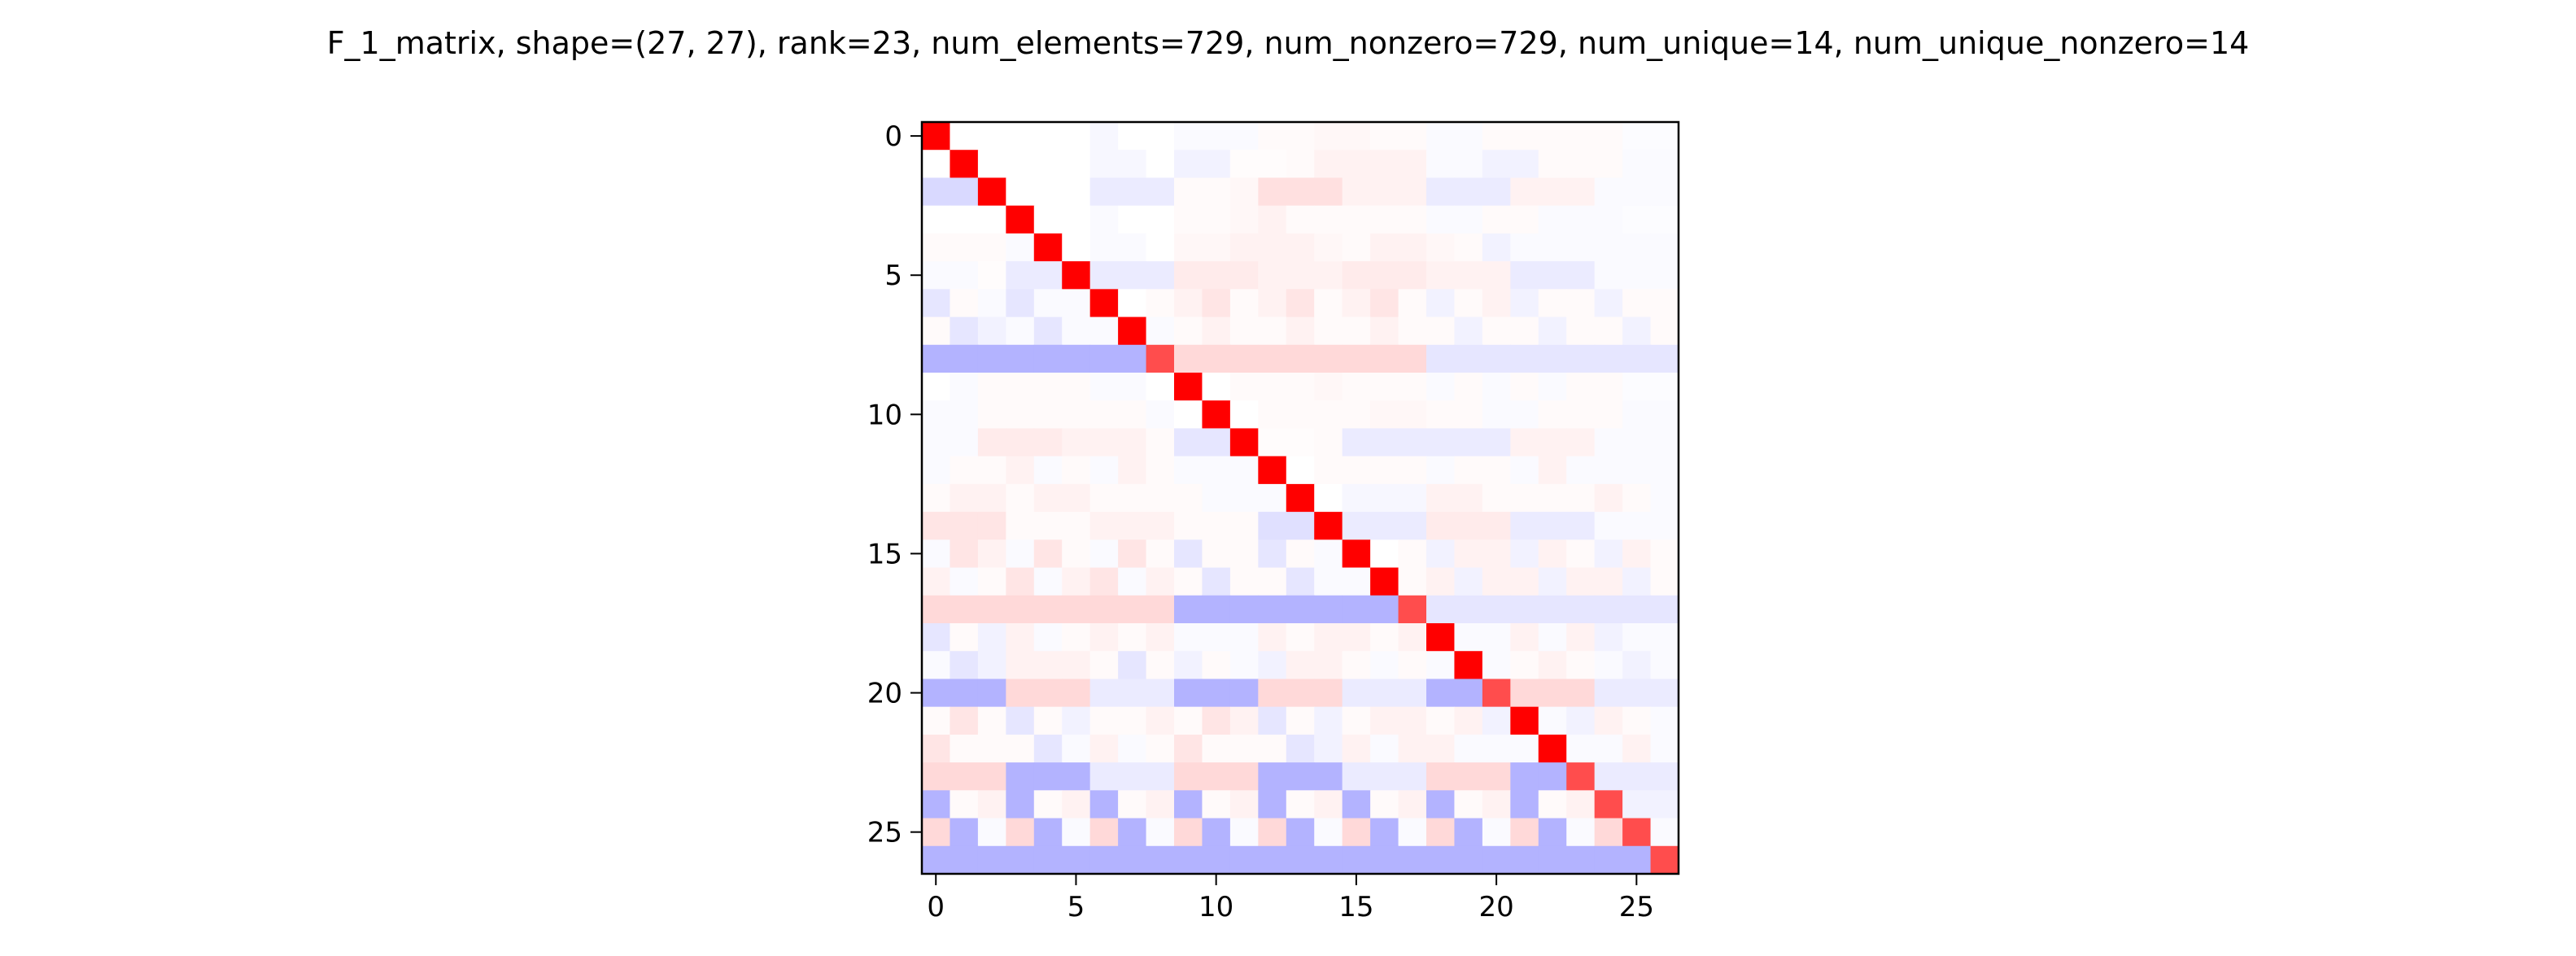 The image size is (2576, 956). What do you see at coordinates (1272, 415) in the screenshot?
I see `heatmap-cell-r10-c12` at bounding box center [1272, 415].